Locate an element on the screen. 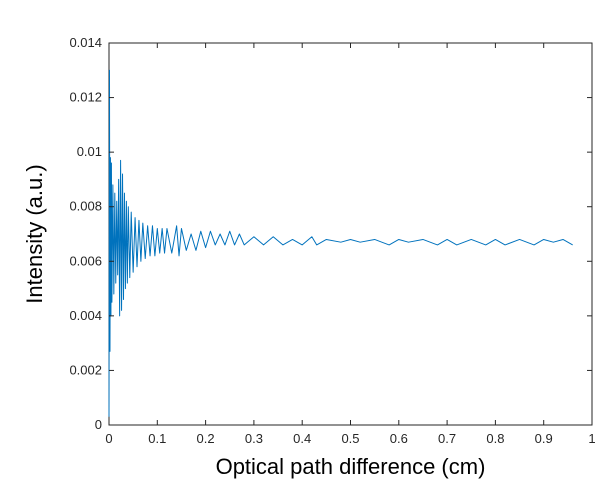 This screenshot has height=493, width=598. x-tick-label: 0.2 is located at coordinates (206, 438).